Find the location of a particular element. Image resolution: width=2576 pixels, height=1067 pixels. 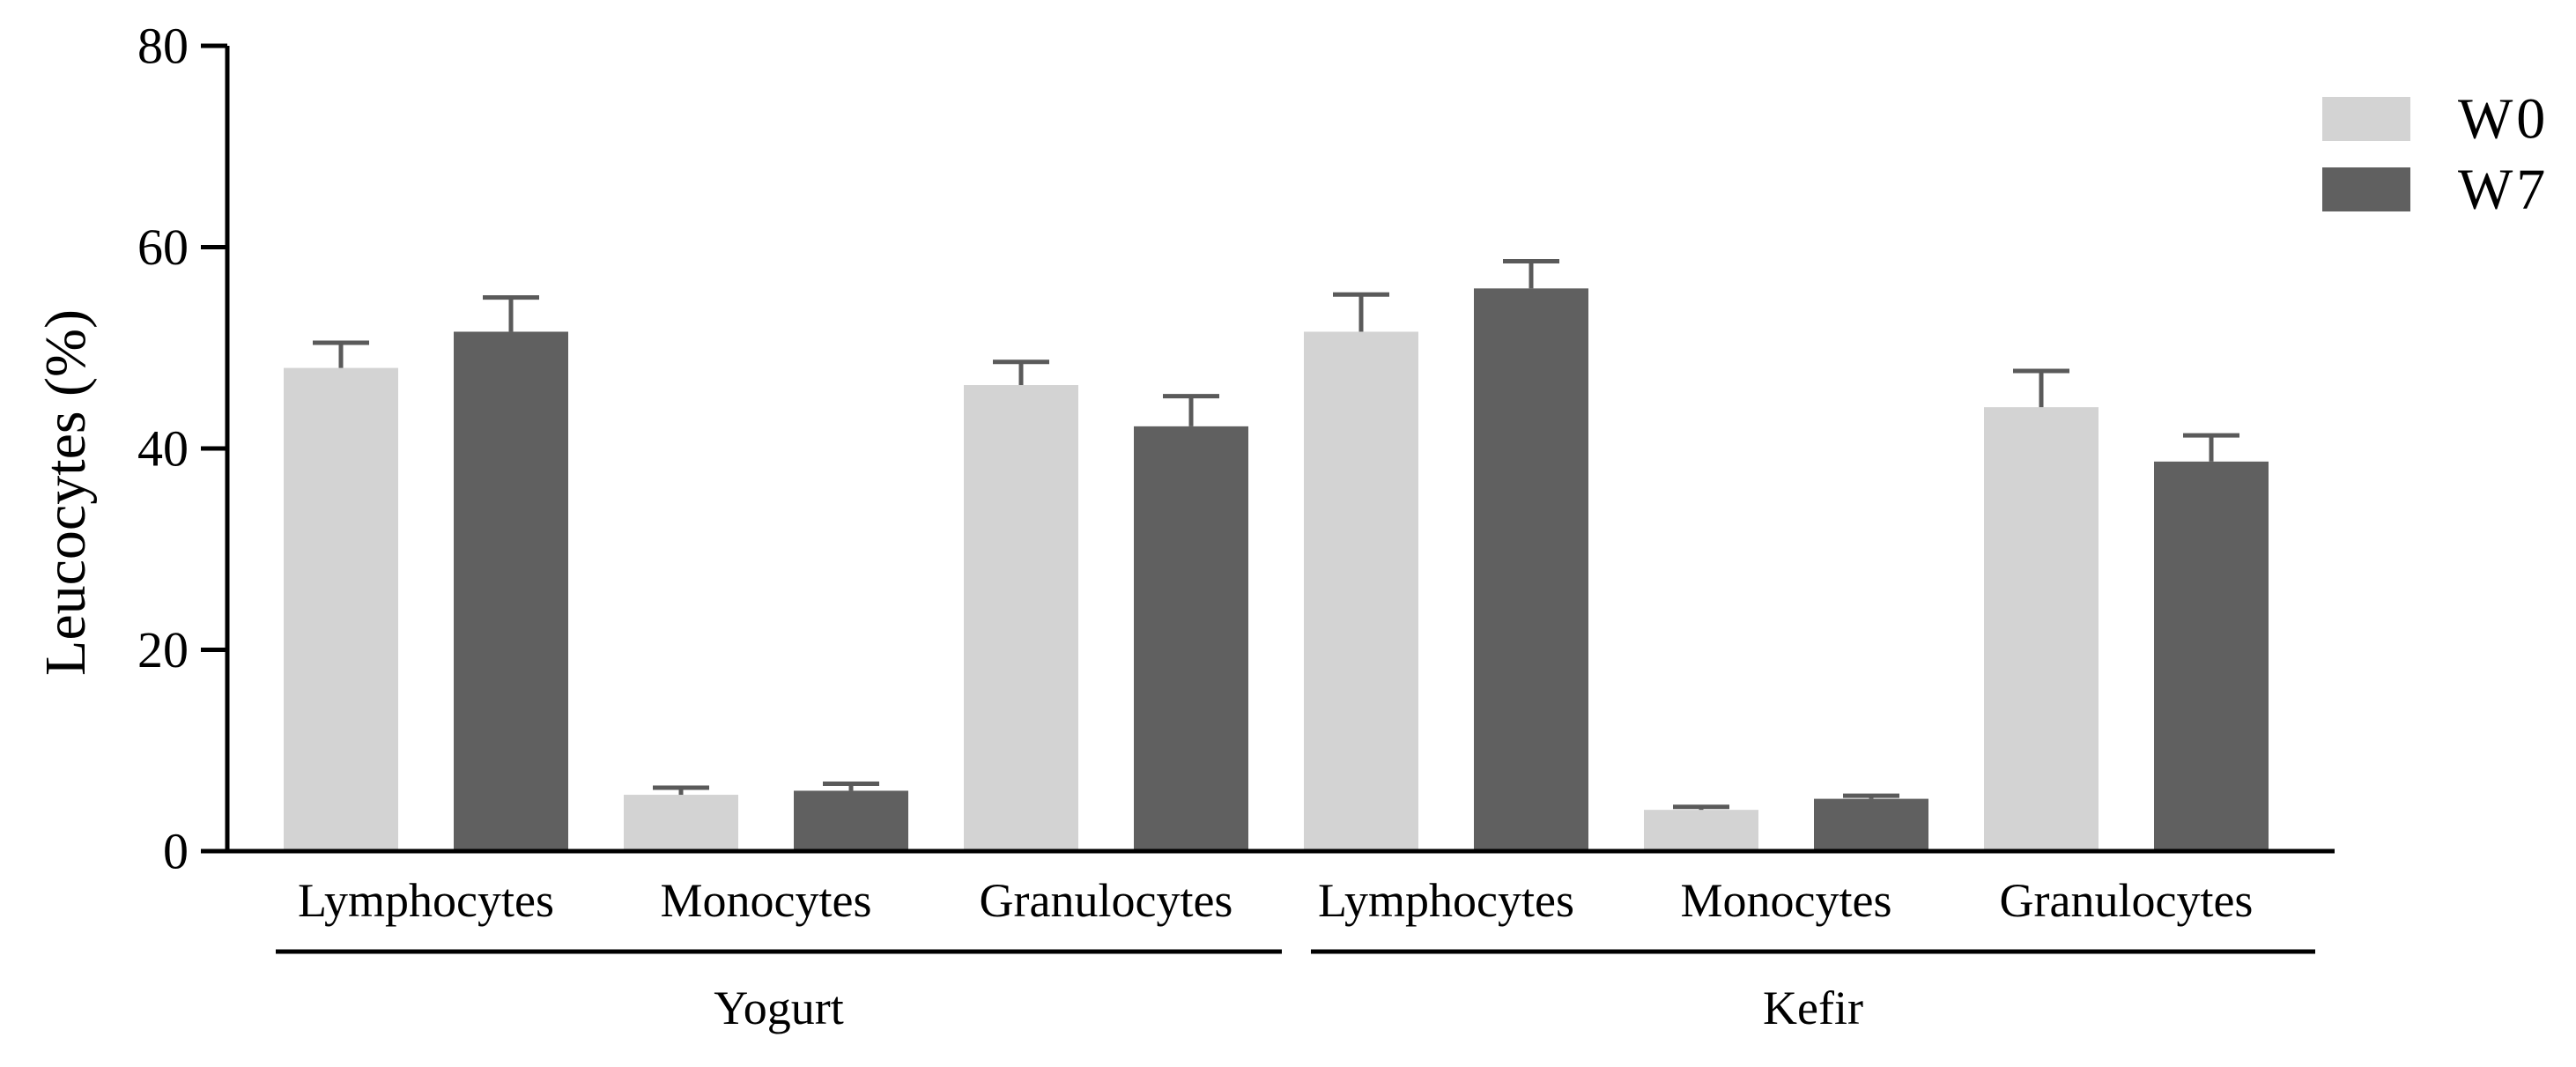

y-tick-label: 40 is located at coordinates (163, 449).